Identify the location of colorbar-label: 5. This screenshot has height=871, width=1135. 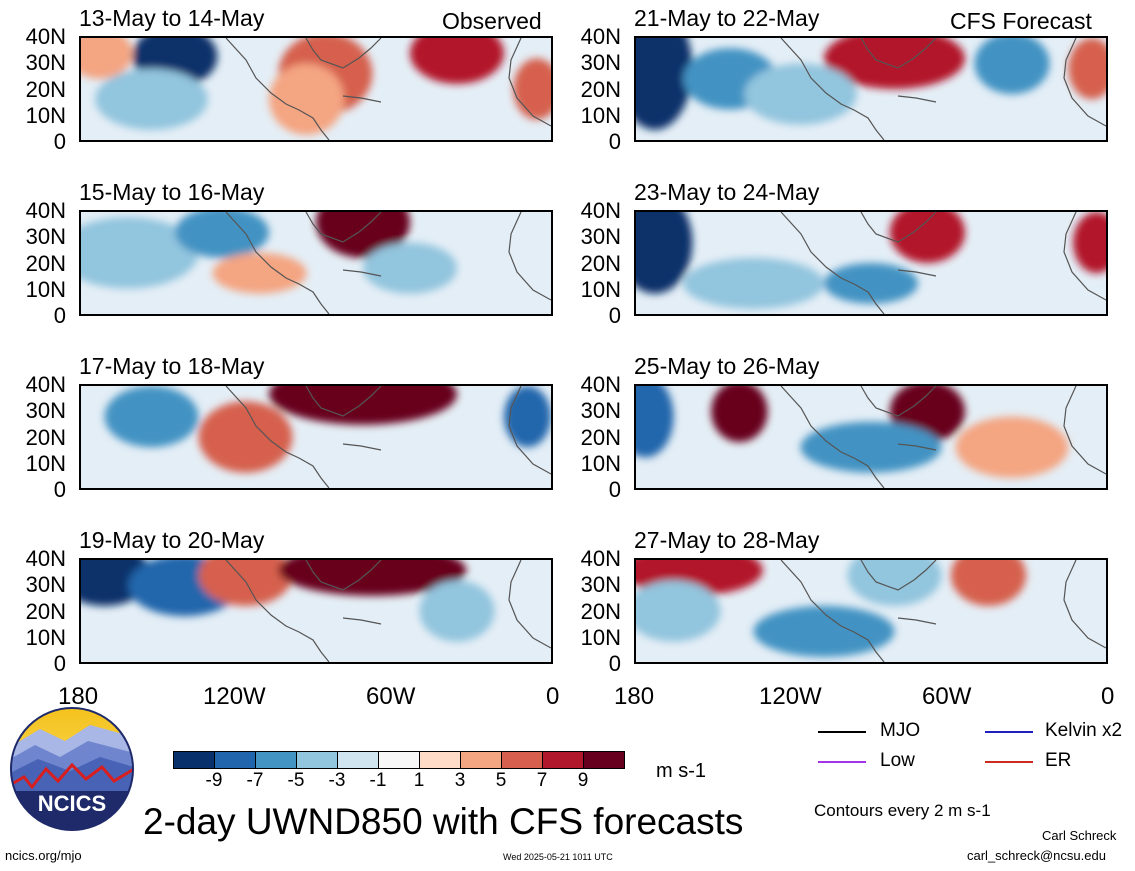
(501, 780).